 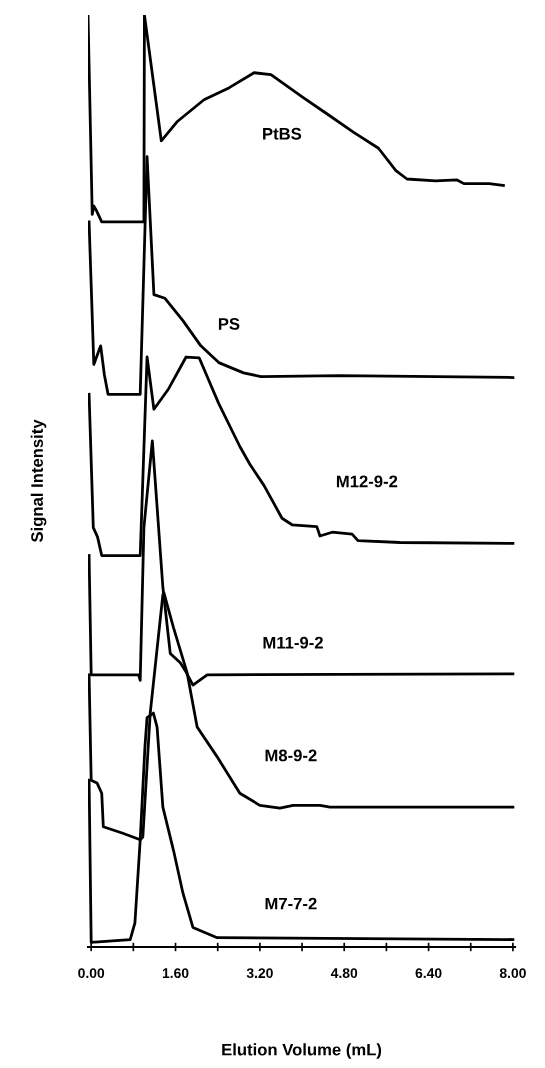 What do you see at coordinates (428, 973) in the screenshot?
I see `x-tick-label: 6.40` at bounding box center [428, 973].